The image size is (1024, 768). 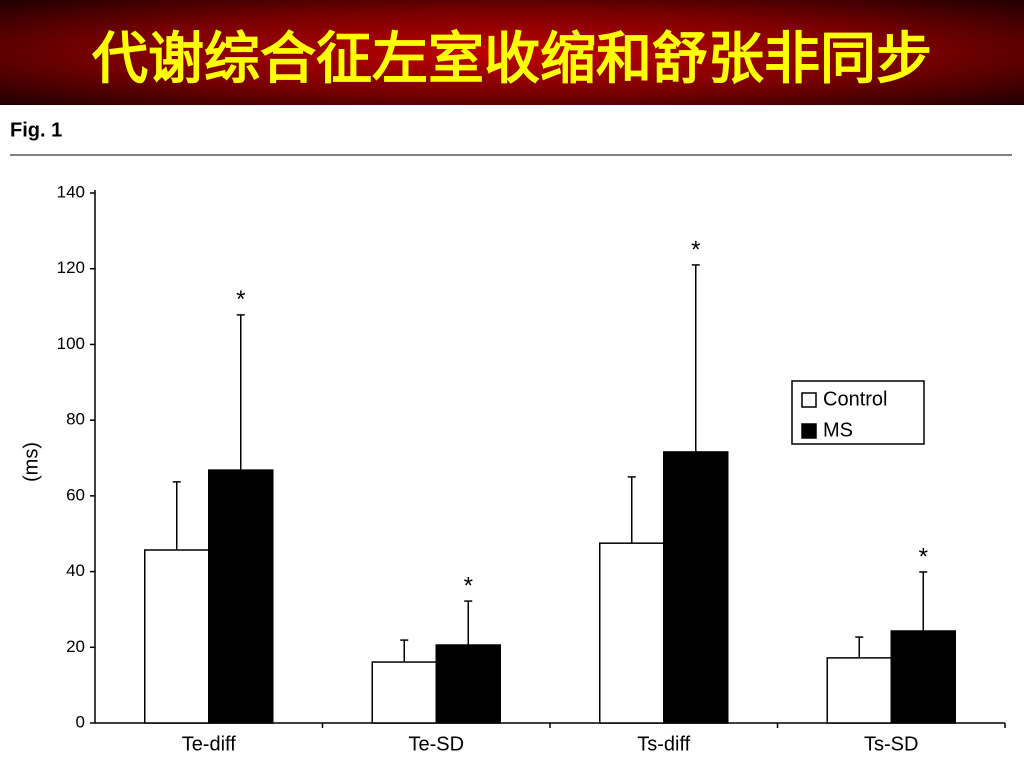 What do you see at coordinates (75, 646) in the screenshot?
I see `y-tick-label: 20` at bounding box center [75, 646].